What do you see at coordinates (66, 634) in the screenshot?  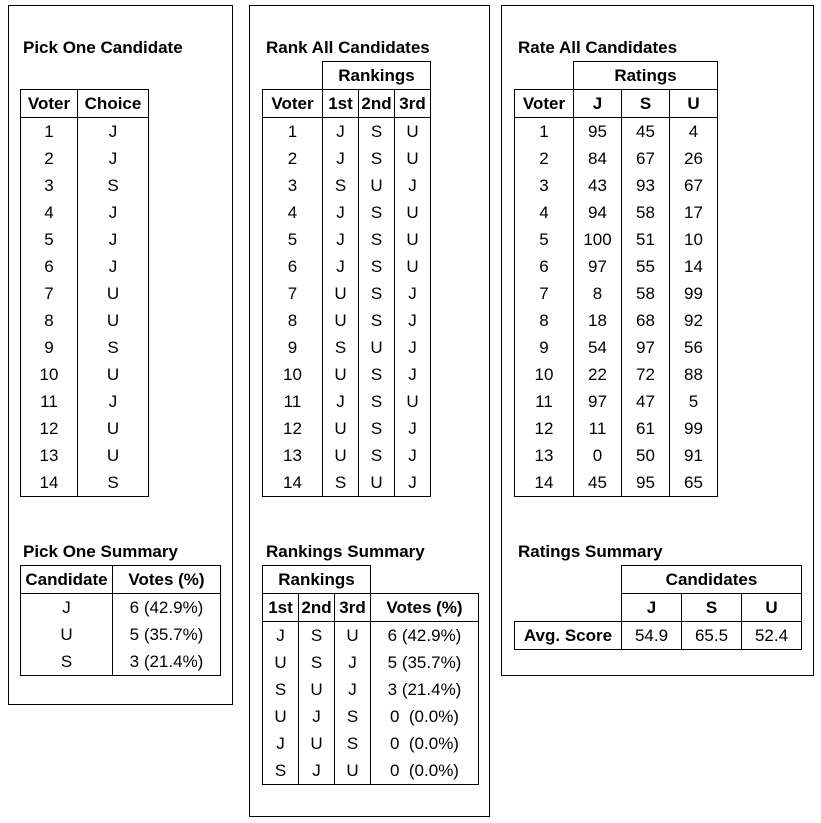 I see `pick-summary-row-cell: U` at bounding box center [66, 634].